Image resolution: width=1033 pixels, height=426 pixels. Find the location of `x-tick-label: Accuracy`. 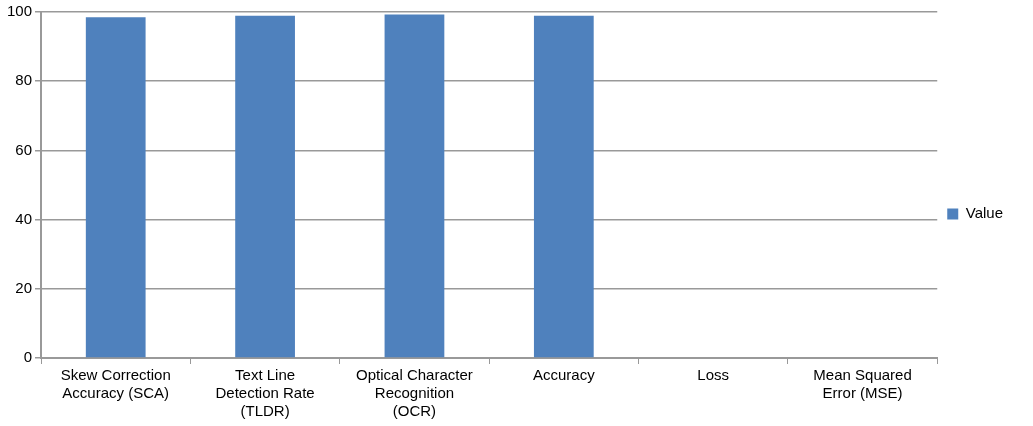

x-tick-label: Accuracy is located at coordinates (564, 375).